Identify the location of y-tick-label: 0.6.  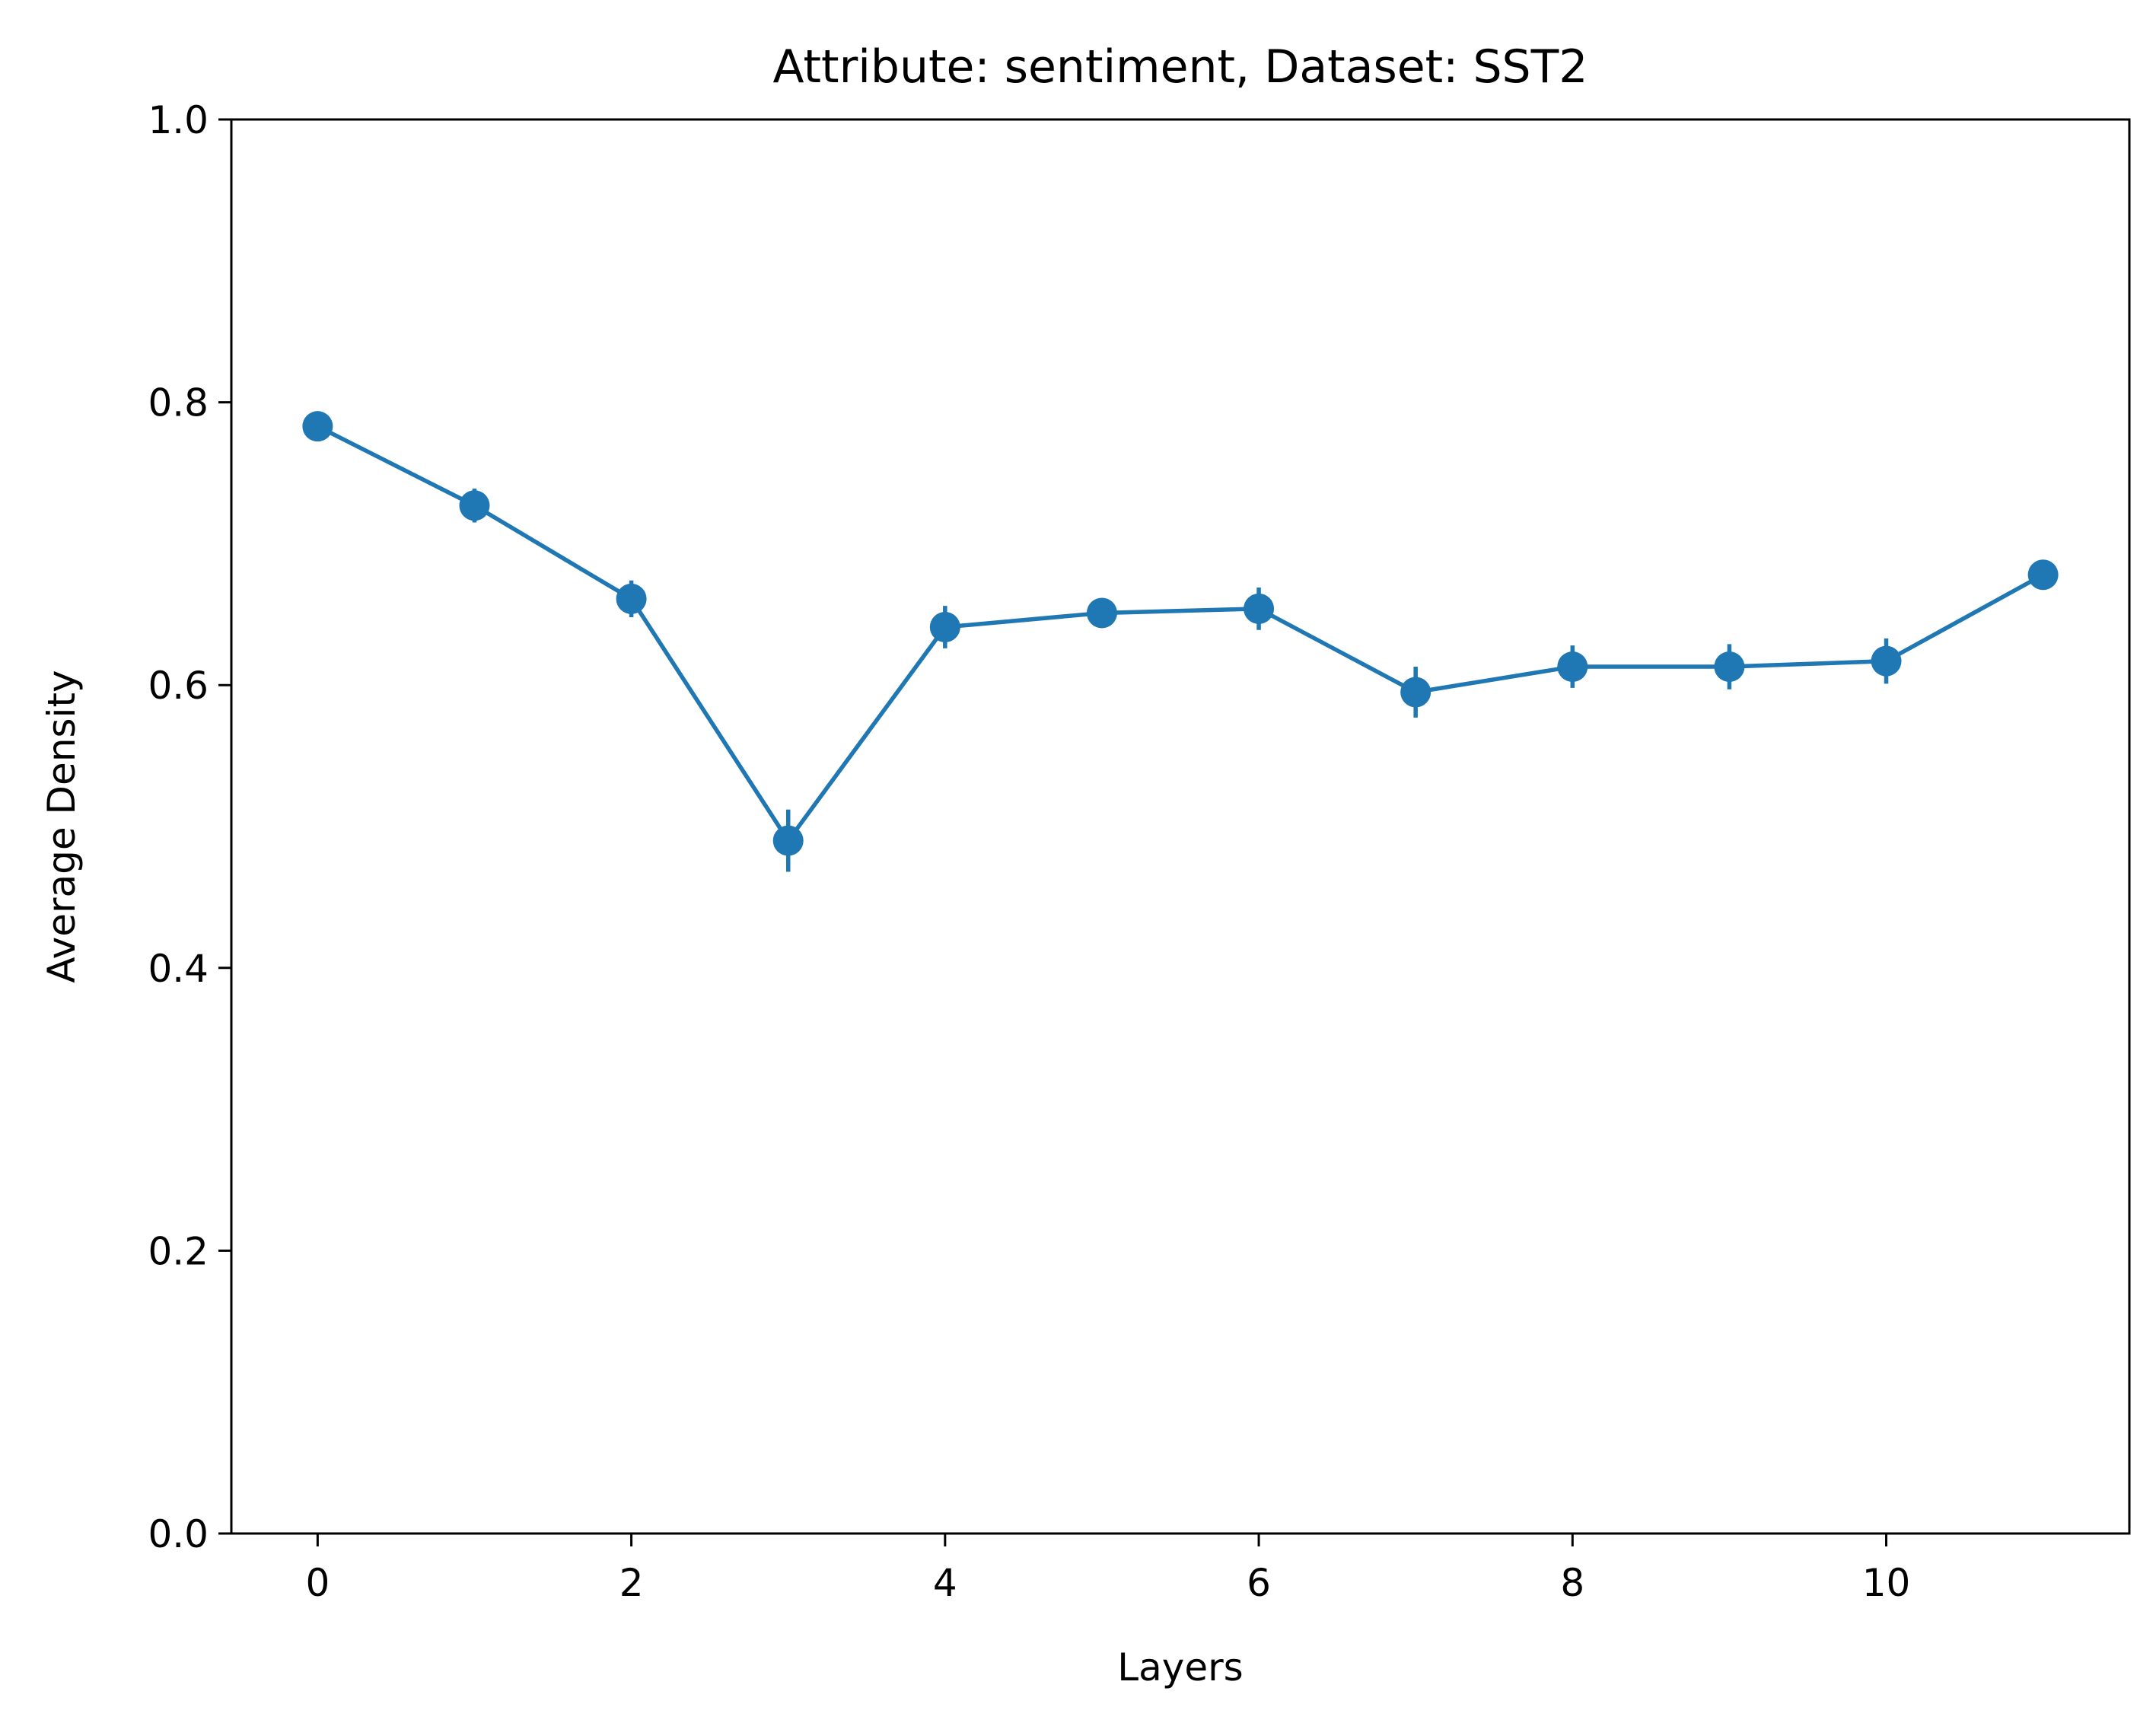
(178, 686).